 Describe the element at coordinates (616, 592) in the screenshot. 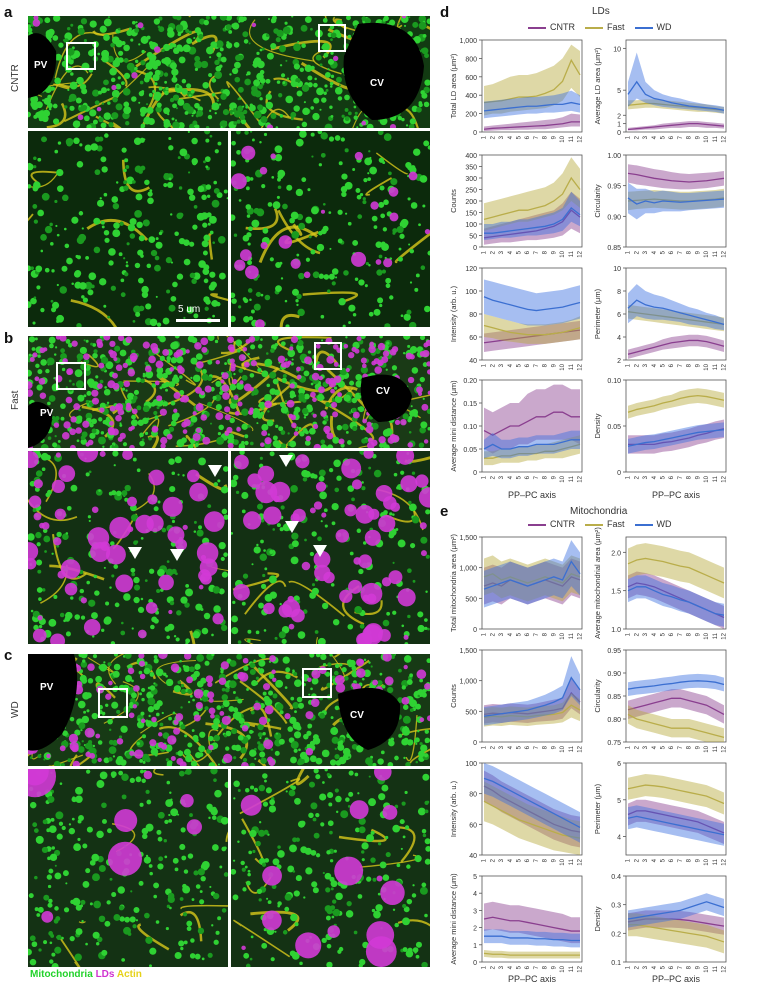

I see `y-tick-label: 1.5` at that location.